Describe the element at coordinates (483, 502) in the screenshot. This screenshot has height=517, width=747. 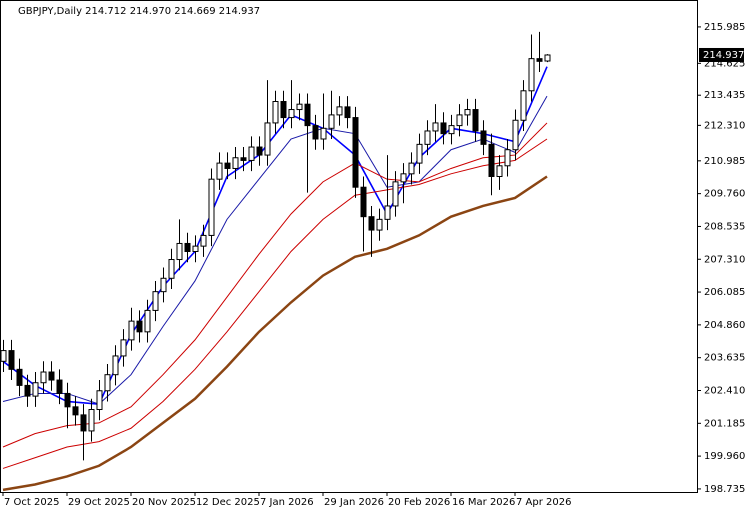
I see `x-tick-label: 16 Mar 2026` at that location.